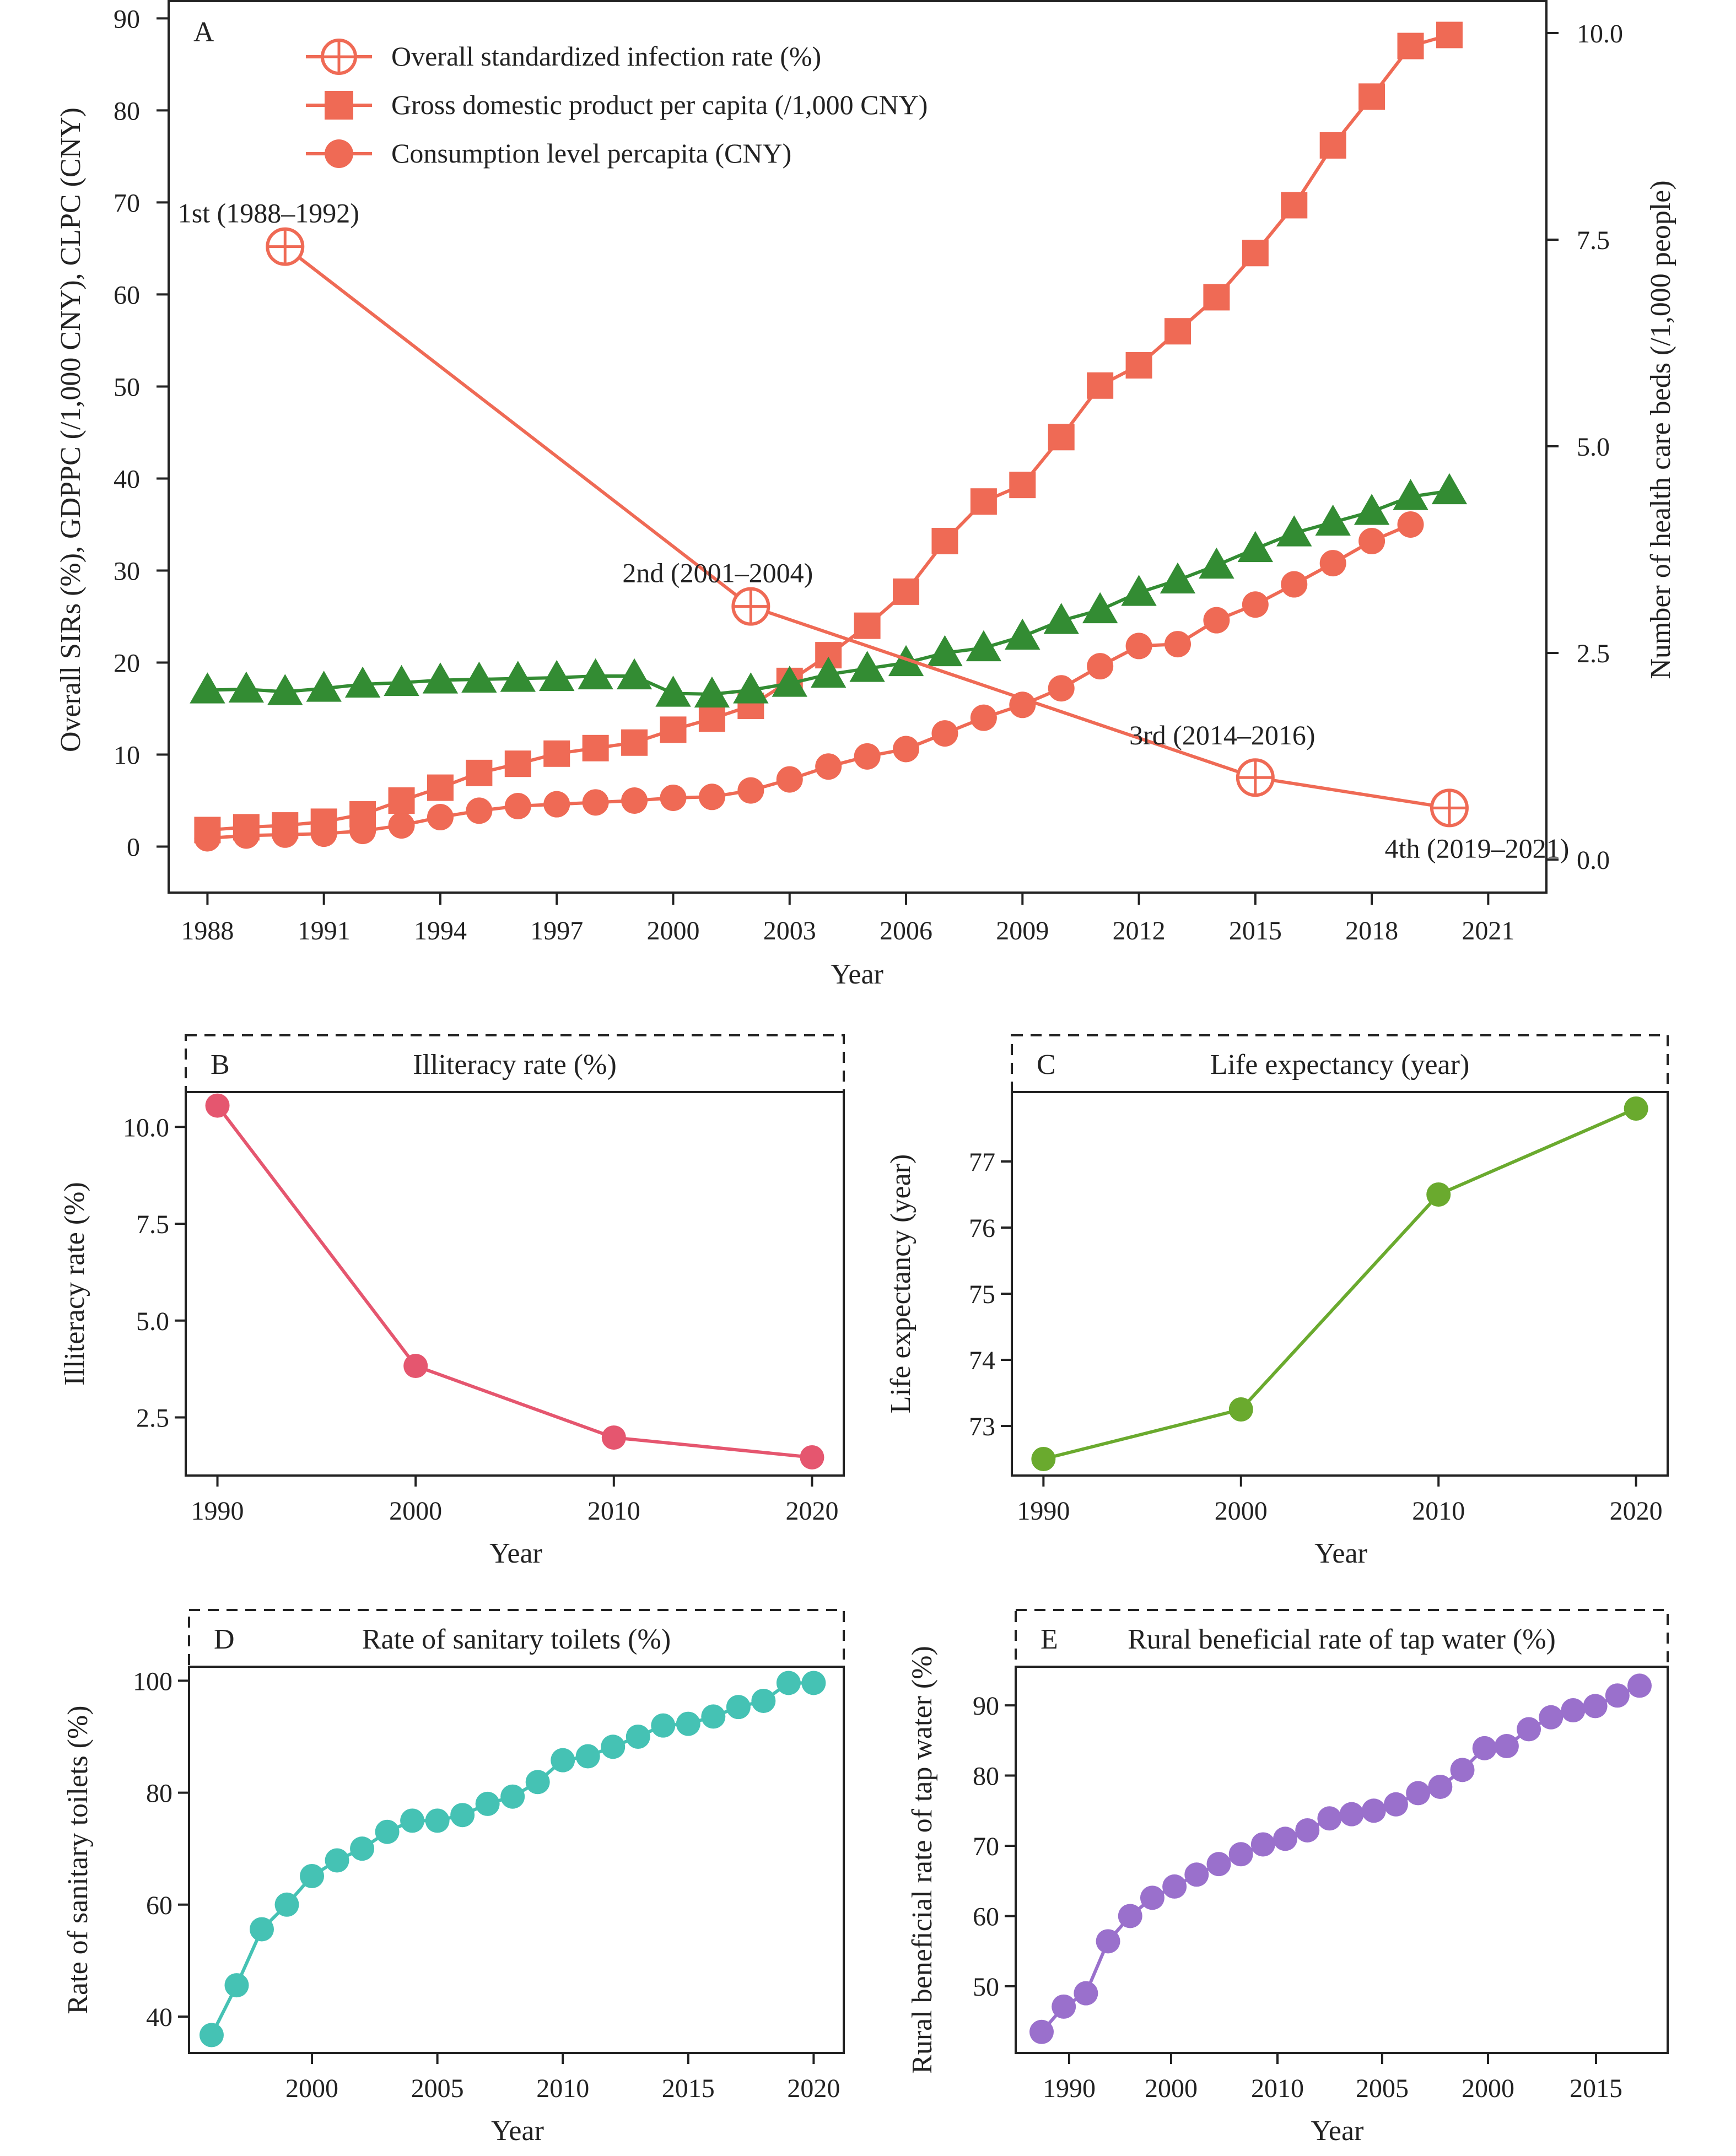 The width and height of the screenshot is (1736, 2156). Describe the element at coordinates (159, 2017) in the screenshot. I see `y-tick-label: 40` at that location.